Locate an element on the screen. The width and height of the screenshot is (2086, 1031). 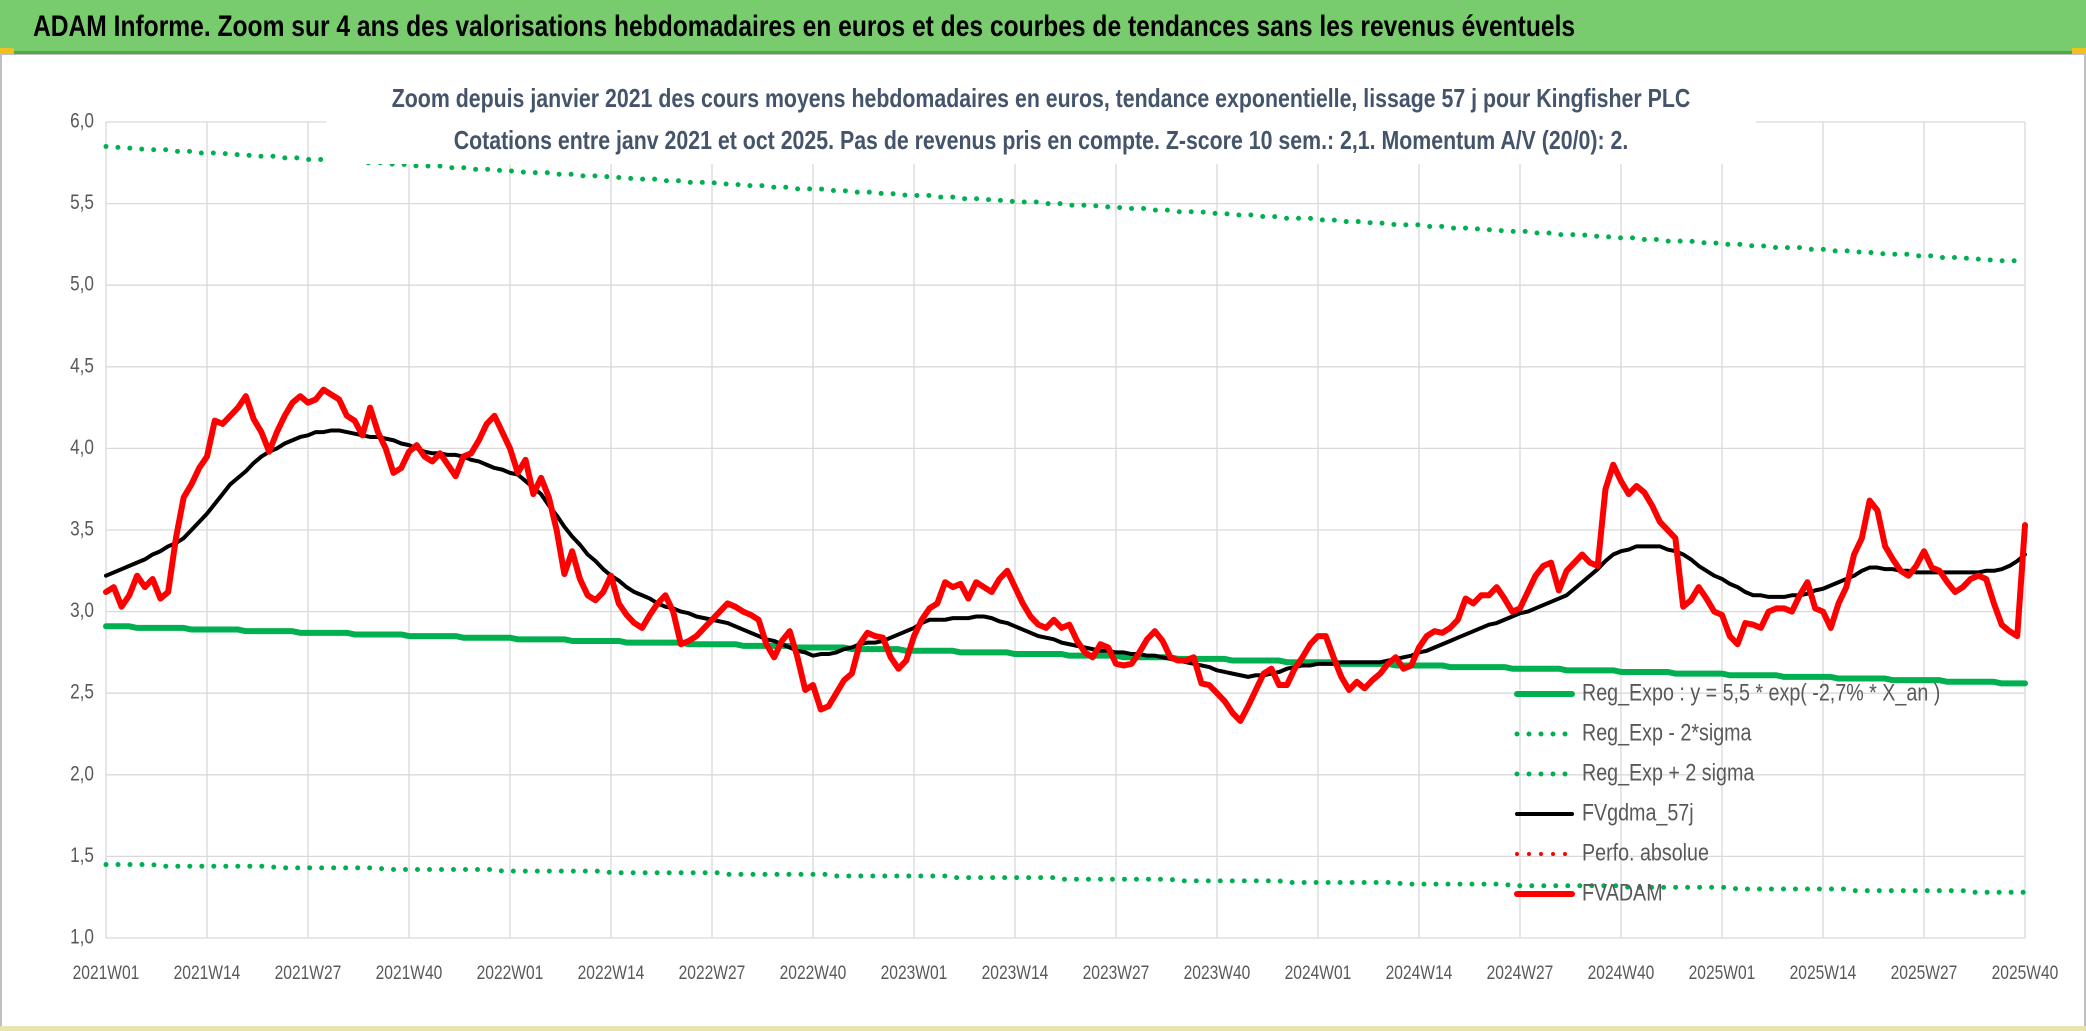
legend-label: FVADAM is located at coordinates (1622, 892).